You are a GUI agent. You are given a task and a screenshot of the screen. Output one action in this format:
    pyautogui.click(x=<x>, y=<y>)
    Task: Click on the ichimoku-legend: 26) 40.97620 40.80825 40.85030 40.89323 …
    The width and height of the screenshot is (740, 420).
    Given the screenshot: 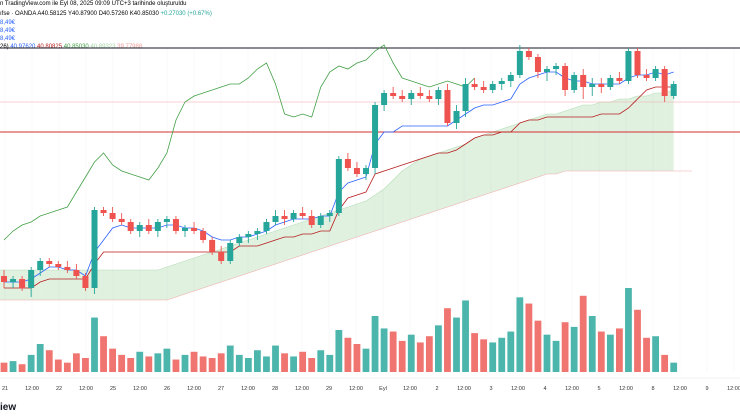 What is the action you would take?
    pyautogui.click(x=71, y=47)
    